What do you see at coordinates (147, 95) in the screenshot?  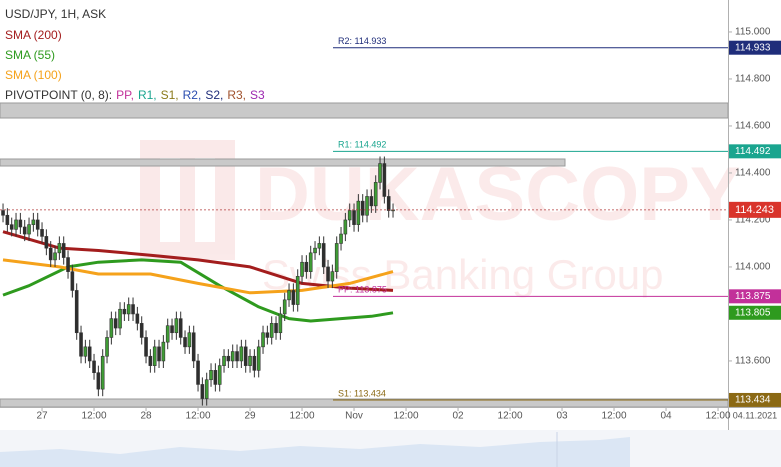 I see `pivot-legend-item: R1,` at bounding box center [147, 95].